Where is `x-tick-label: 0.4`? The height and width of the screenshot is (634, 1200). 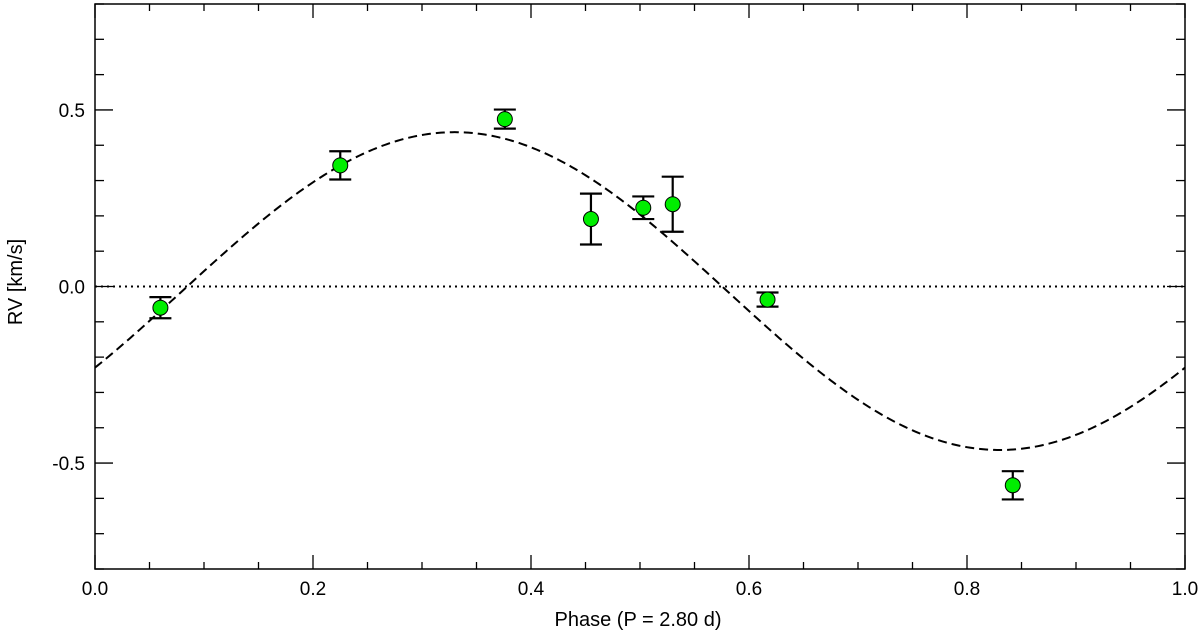 x-tick-label: 0.4 is located at coordinates (531, 589).